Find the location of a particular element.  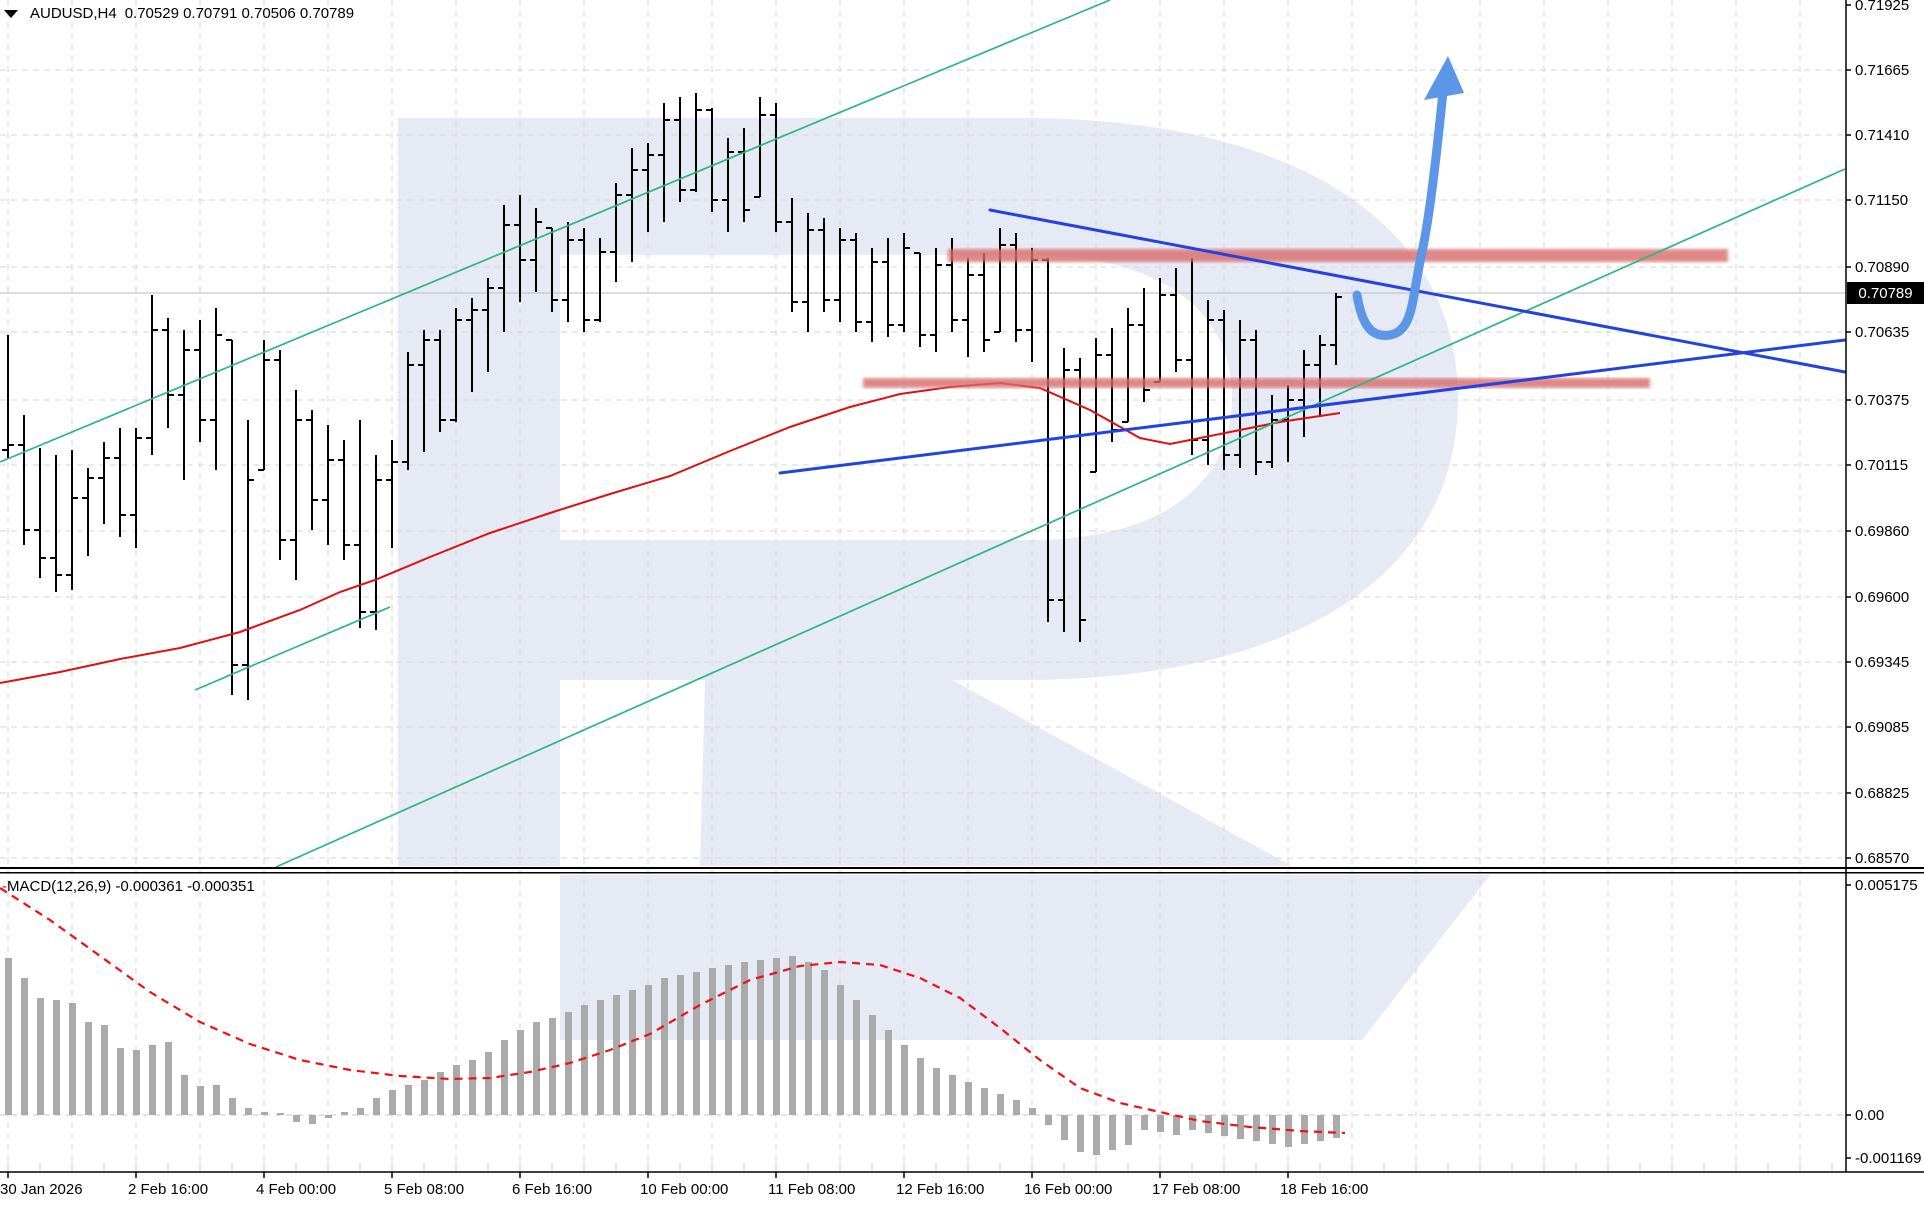

price-axis-label: 0.68825 is located at coordinates (1882, 793).